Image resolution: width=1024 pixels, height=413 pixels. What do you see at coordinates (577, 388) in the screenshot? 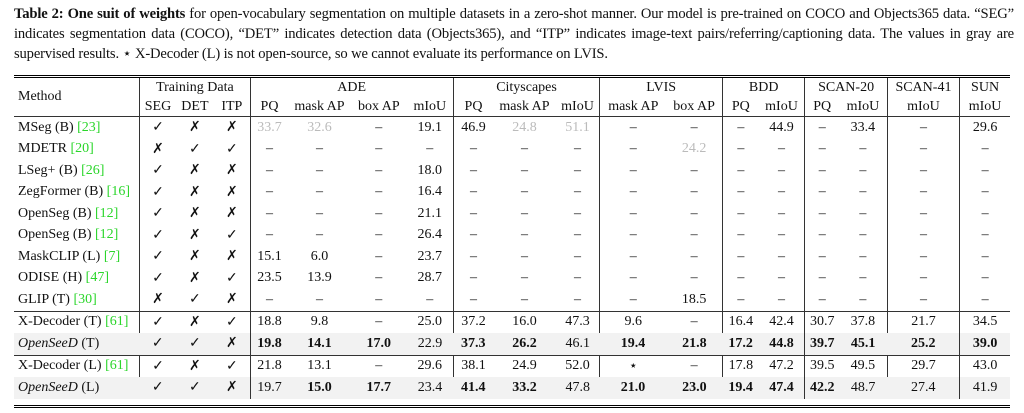
I see `value-city-miou: 47.8` at bounding box center [577, 388].